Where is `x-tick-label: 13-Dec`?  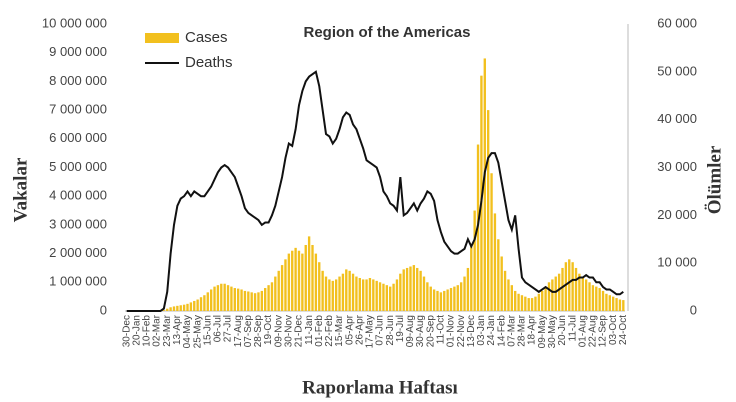 x-tick-label: 13-Dec is located at coordinates (471, 331).